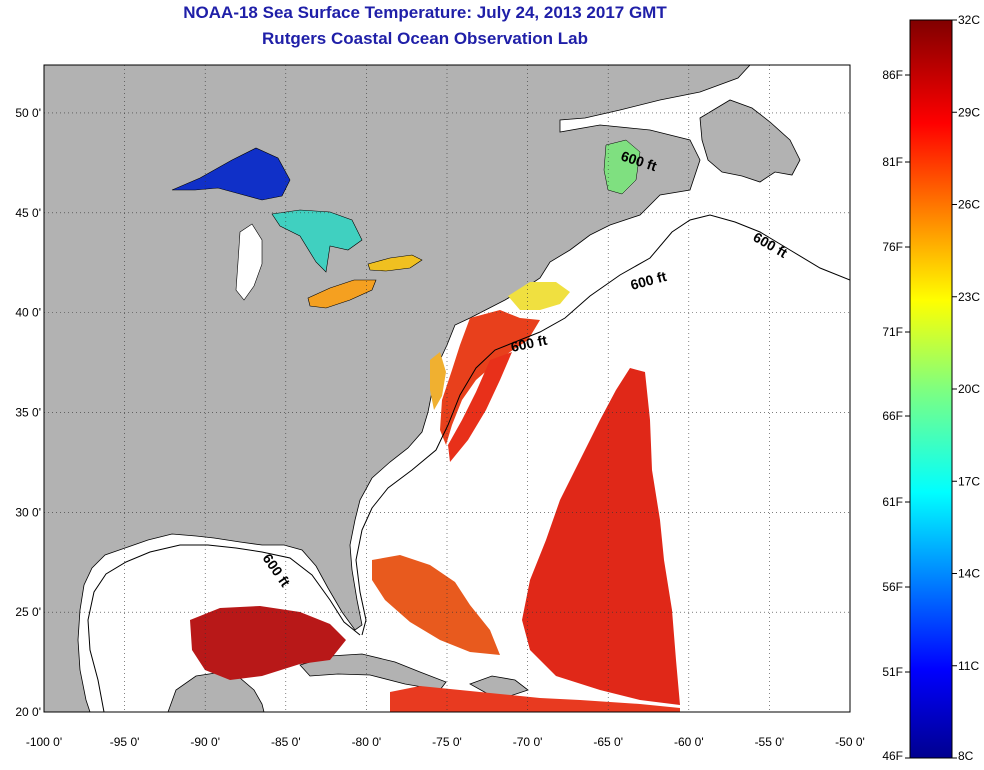  Describe the element at coordinates (28, 313) in the screenshot. I see `latitude-label: 40 0'` at that location.